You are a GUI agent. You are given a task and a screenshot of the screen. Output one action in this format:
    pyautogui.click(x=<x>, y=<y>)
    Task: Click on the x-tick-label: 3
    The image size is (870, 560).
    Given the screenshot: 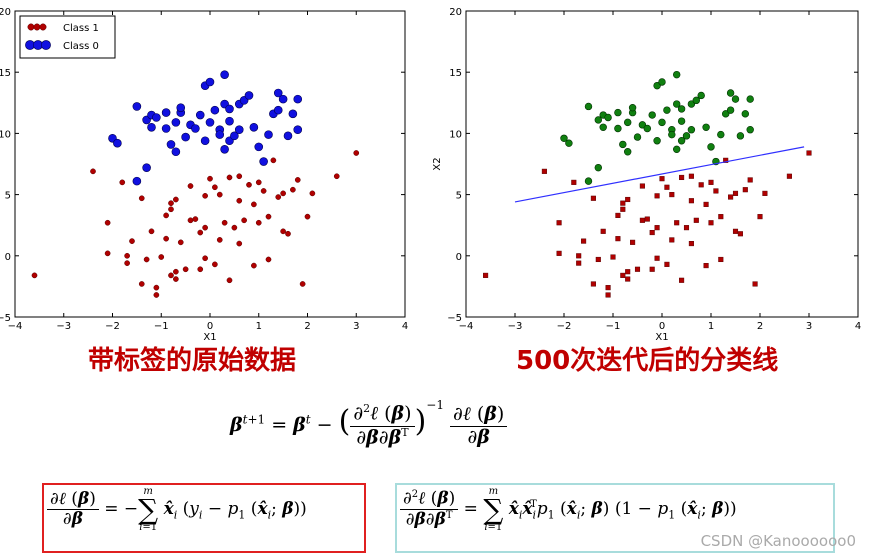 What is the action you would take?
    pyautogui.click(x=356, y=326)
    